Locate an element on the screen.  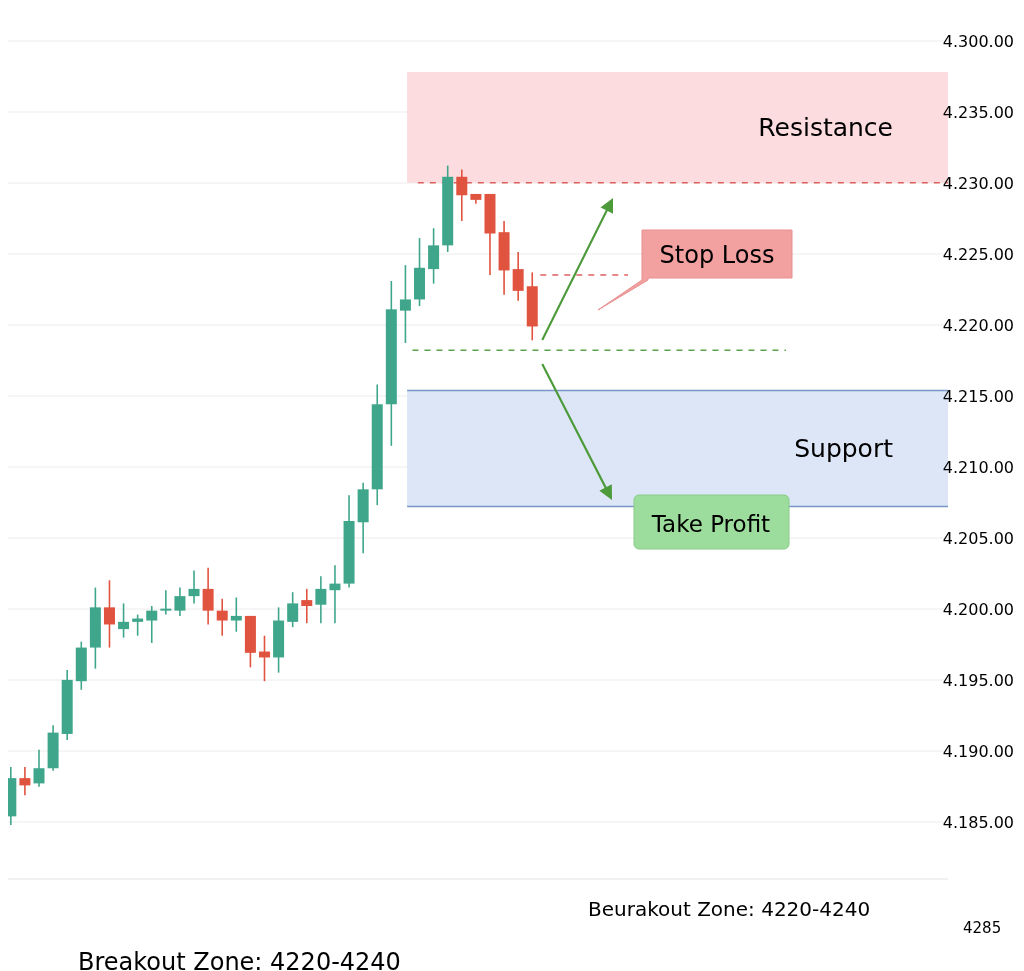
text: Take Profit is located at coordinates (710, 524).